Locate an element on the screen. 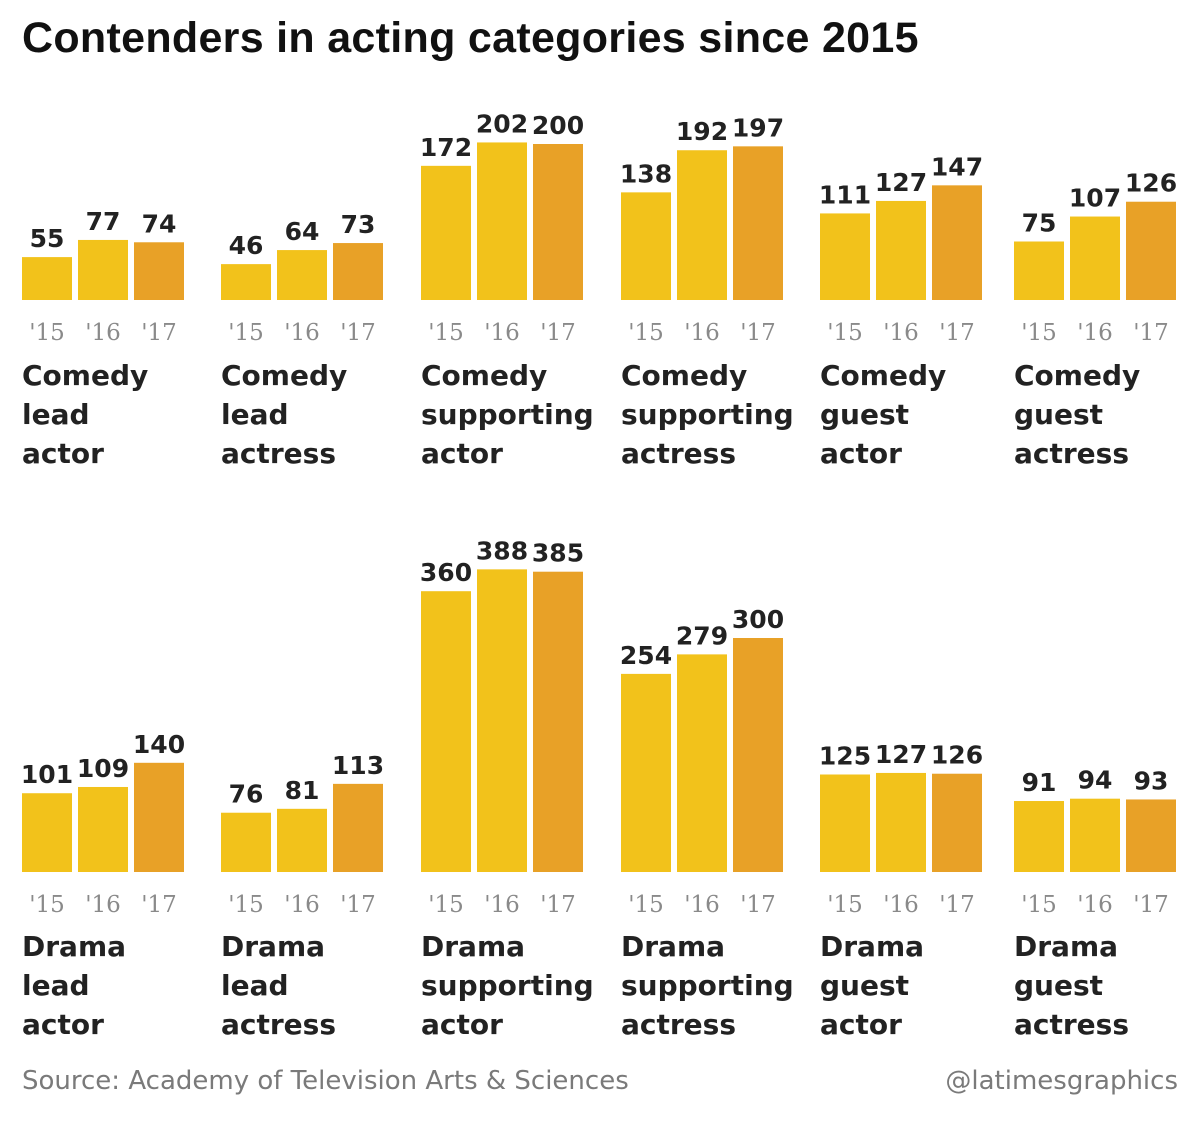 The image size is (1200, 1140). year-label-drama-lead-actress-1: '16 is located at coordinates (302, 905).